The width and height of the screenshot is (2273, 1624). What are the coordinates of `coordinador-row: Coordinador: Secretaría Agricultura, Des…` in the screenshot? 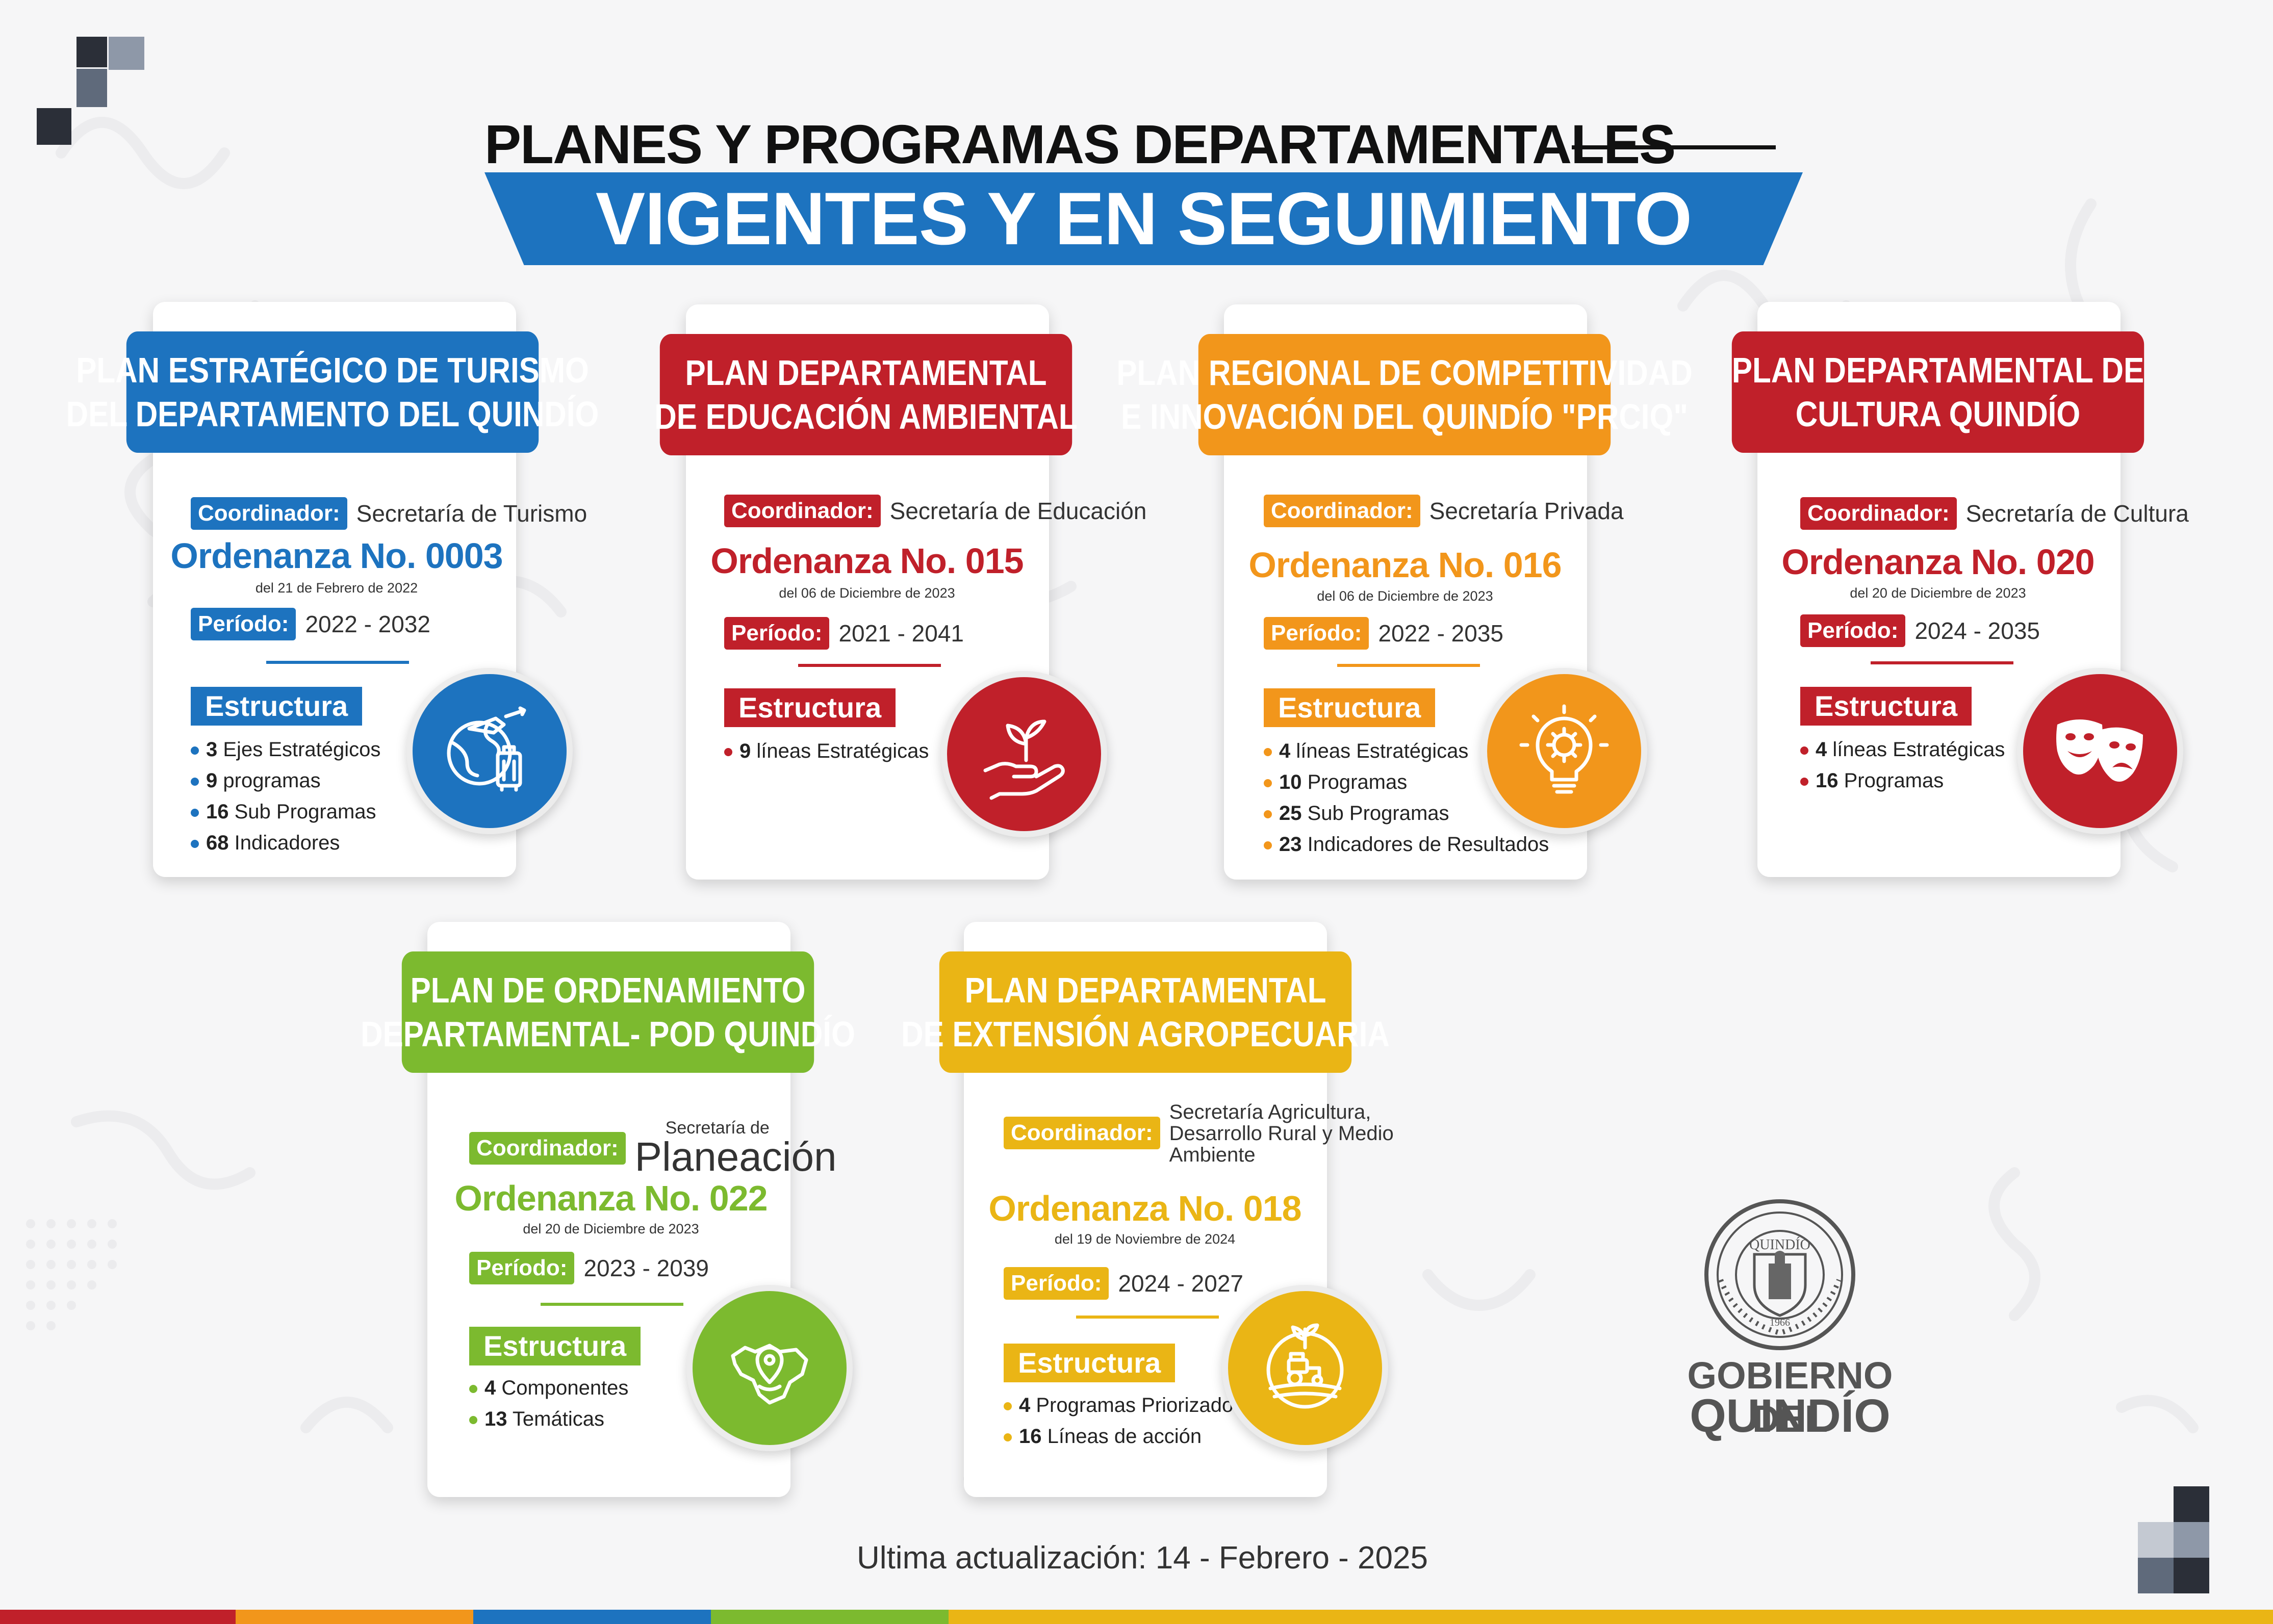 It's located at (1199, 1133).